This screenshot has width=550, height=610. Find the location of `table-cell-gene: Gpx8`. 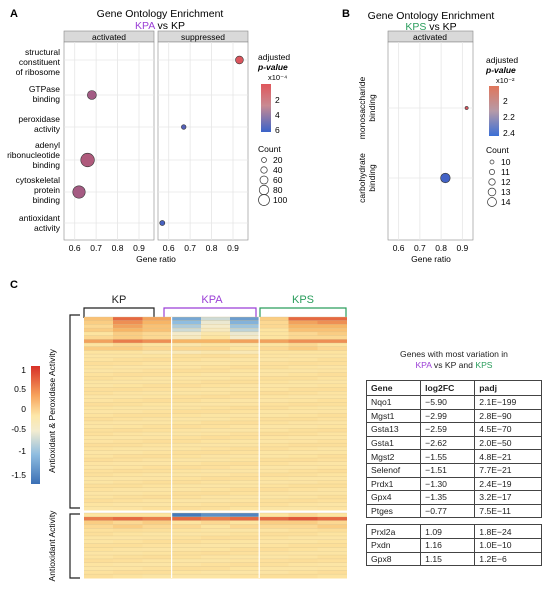

table-cell-gene: Gpx8 is located at coordinates (393, 559).